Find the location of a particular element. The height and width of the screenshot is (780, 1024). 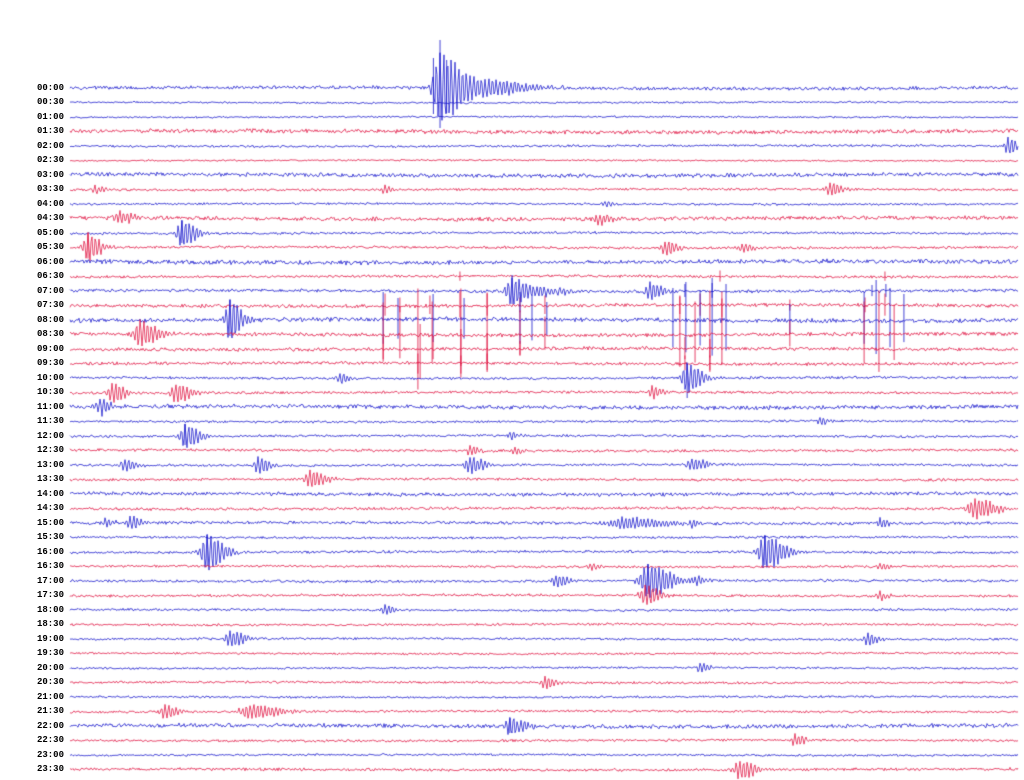

time-label: 16:00 is located at coordinates (50, 551).